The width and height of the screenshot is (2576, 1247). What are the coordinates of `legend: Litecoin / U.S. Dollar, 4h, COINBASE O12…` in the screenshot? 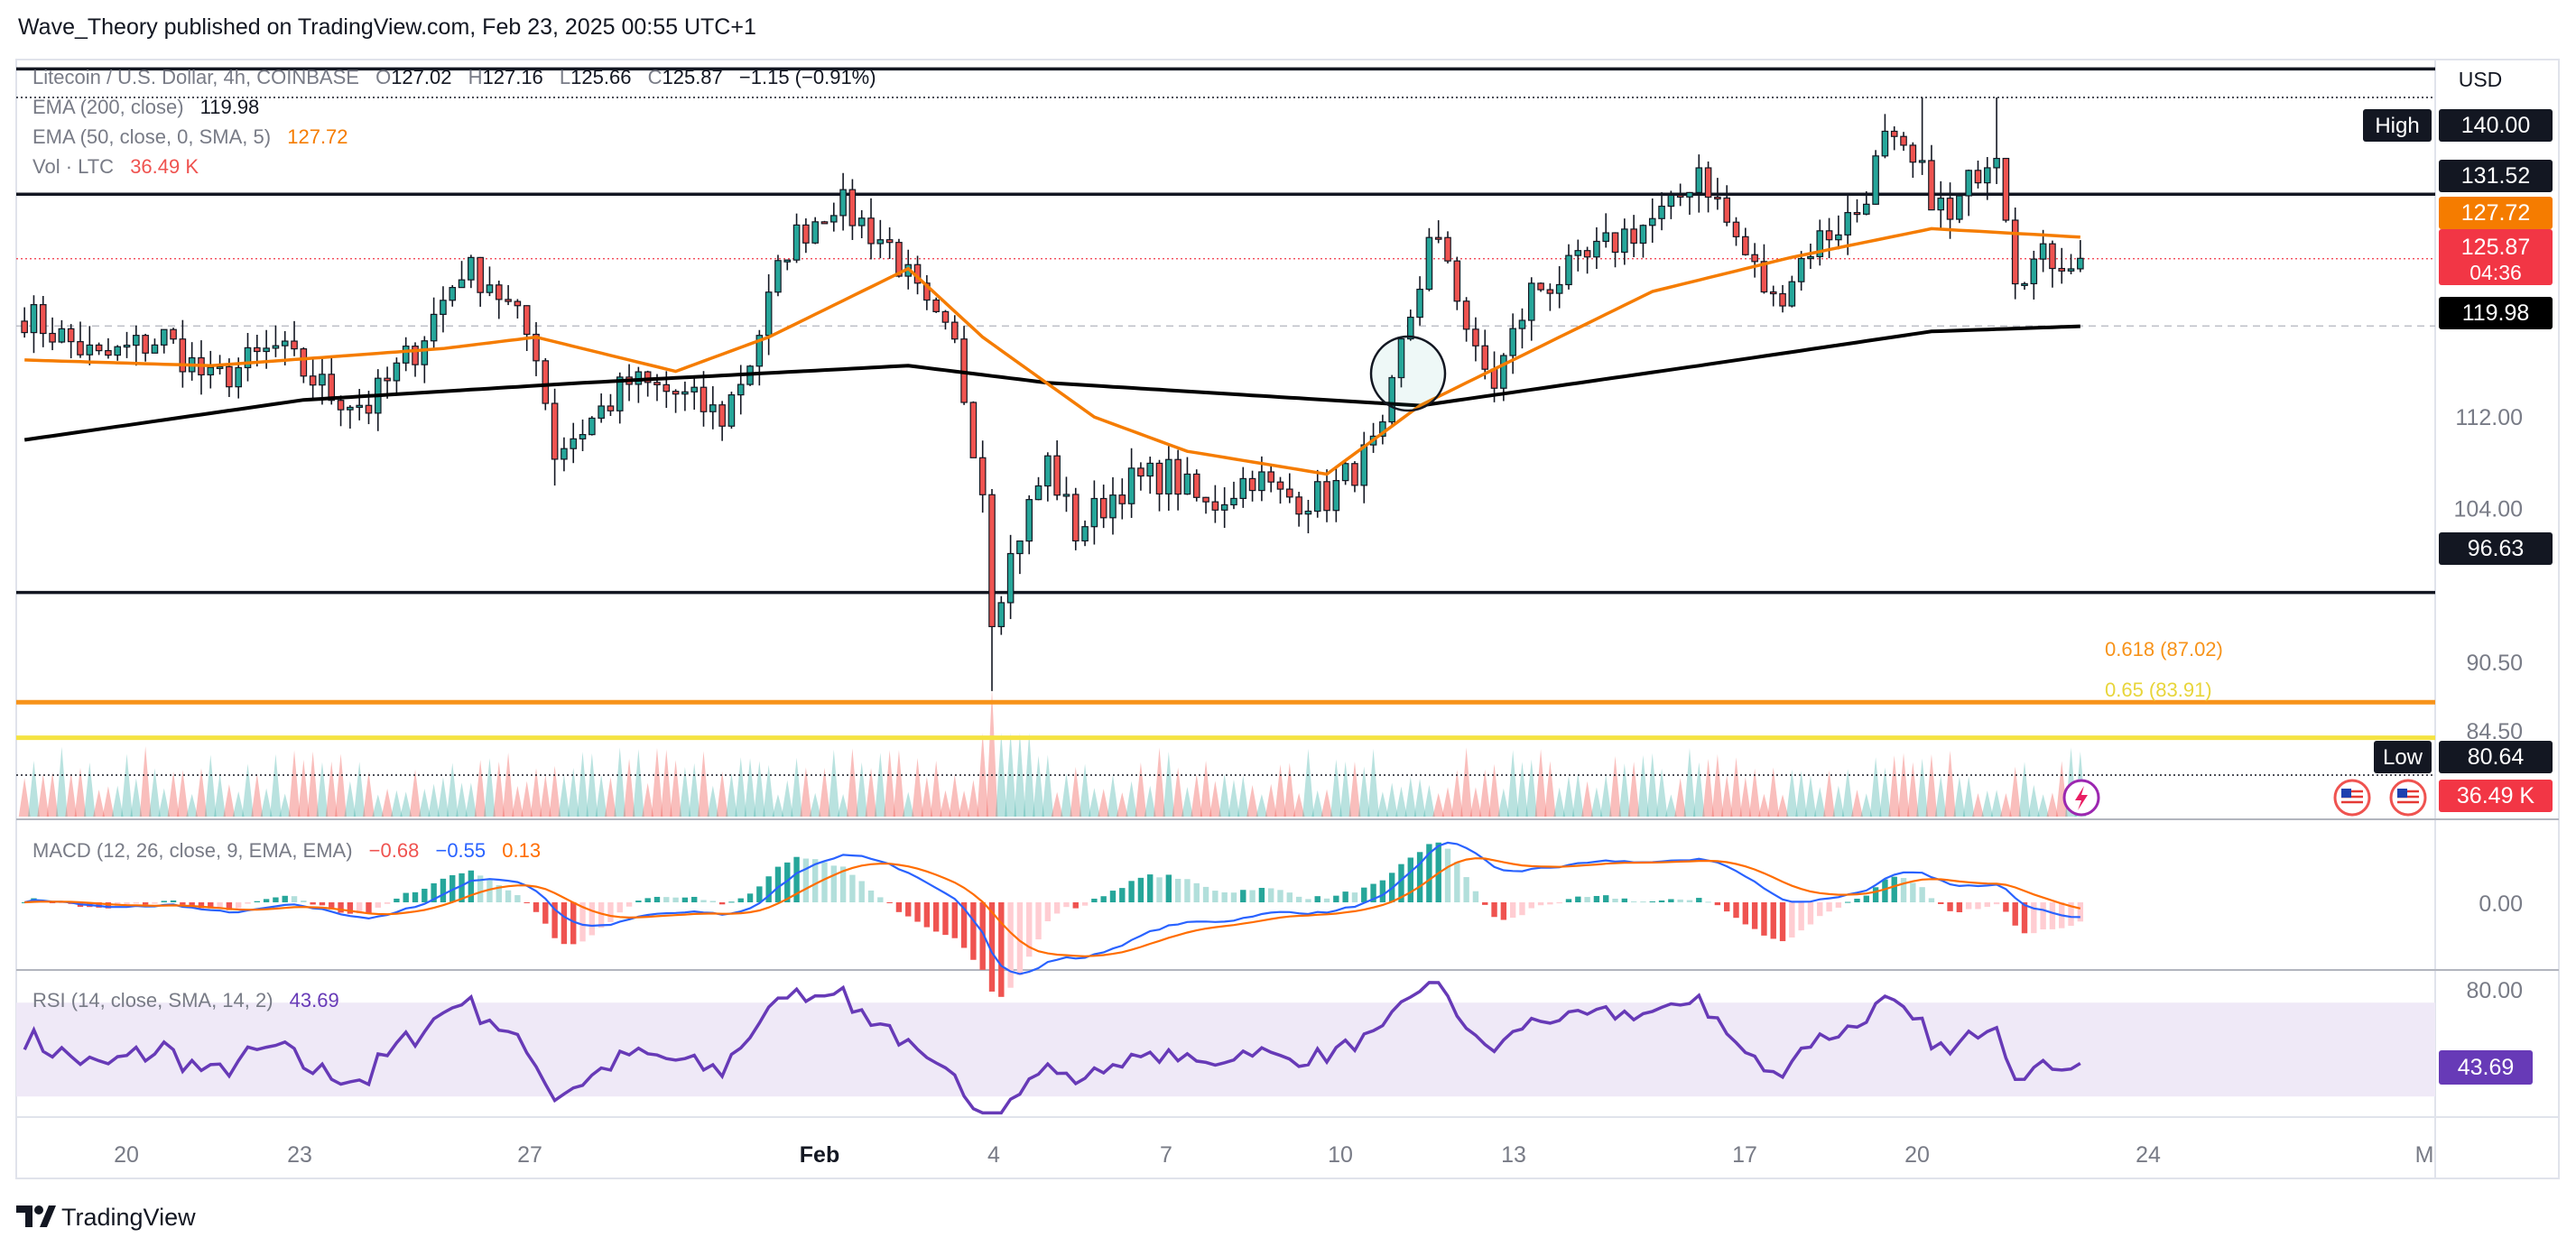 It's located at (454, 122).